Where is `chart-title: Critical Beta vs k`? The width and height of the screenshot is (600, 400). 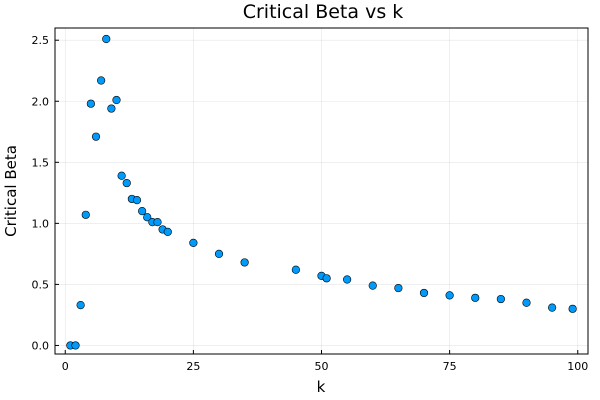
chart-title: Critical Beta vs k is located at coordinates (323, 12).